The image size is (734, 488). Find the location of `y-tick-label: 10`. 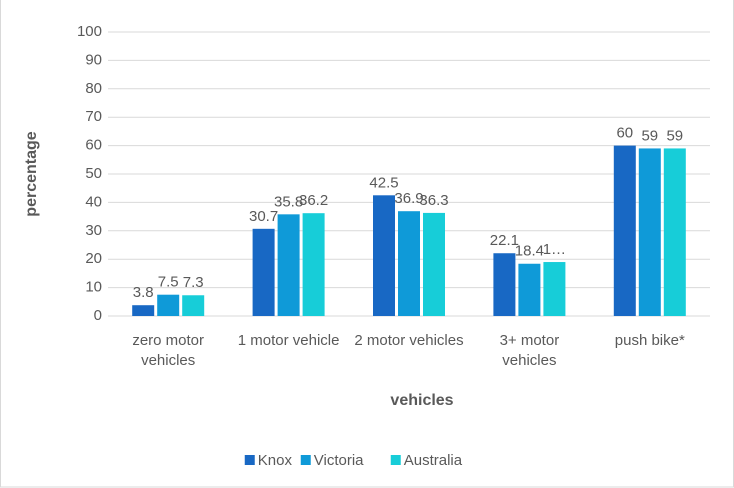

y-tick-label: 10 is located at coordinates (93, 287).